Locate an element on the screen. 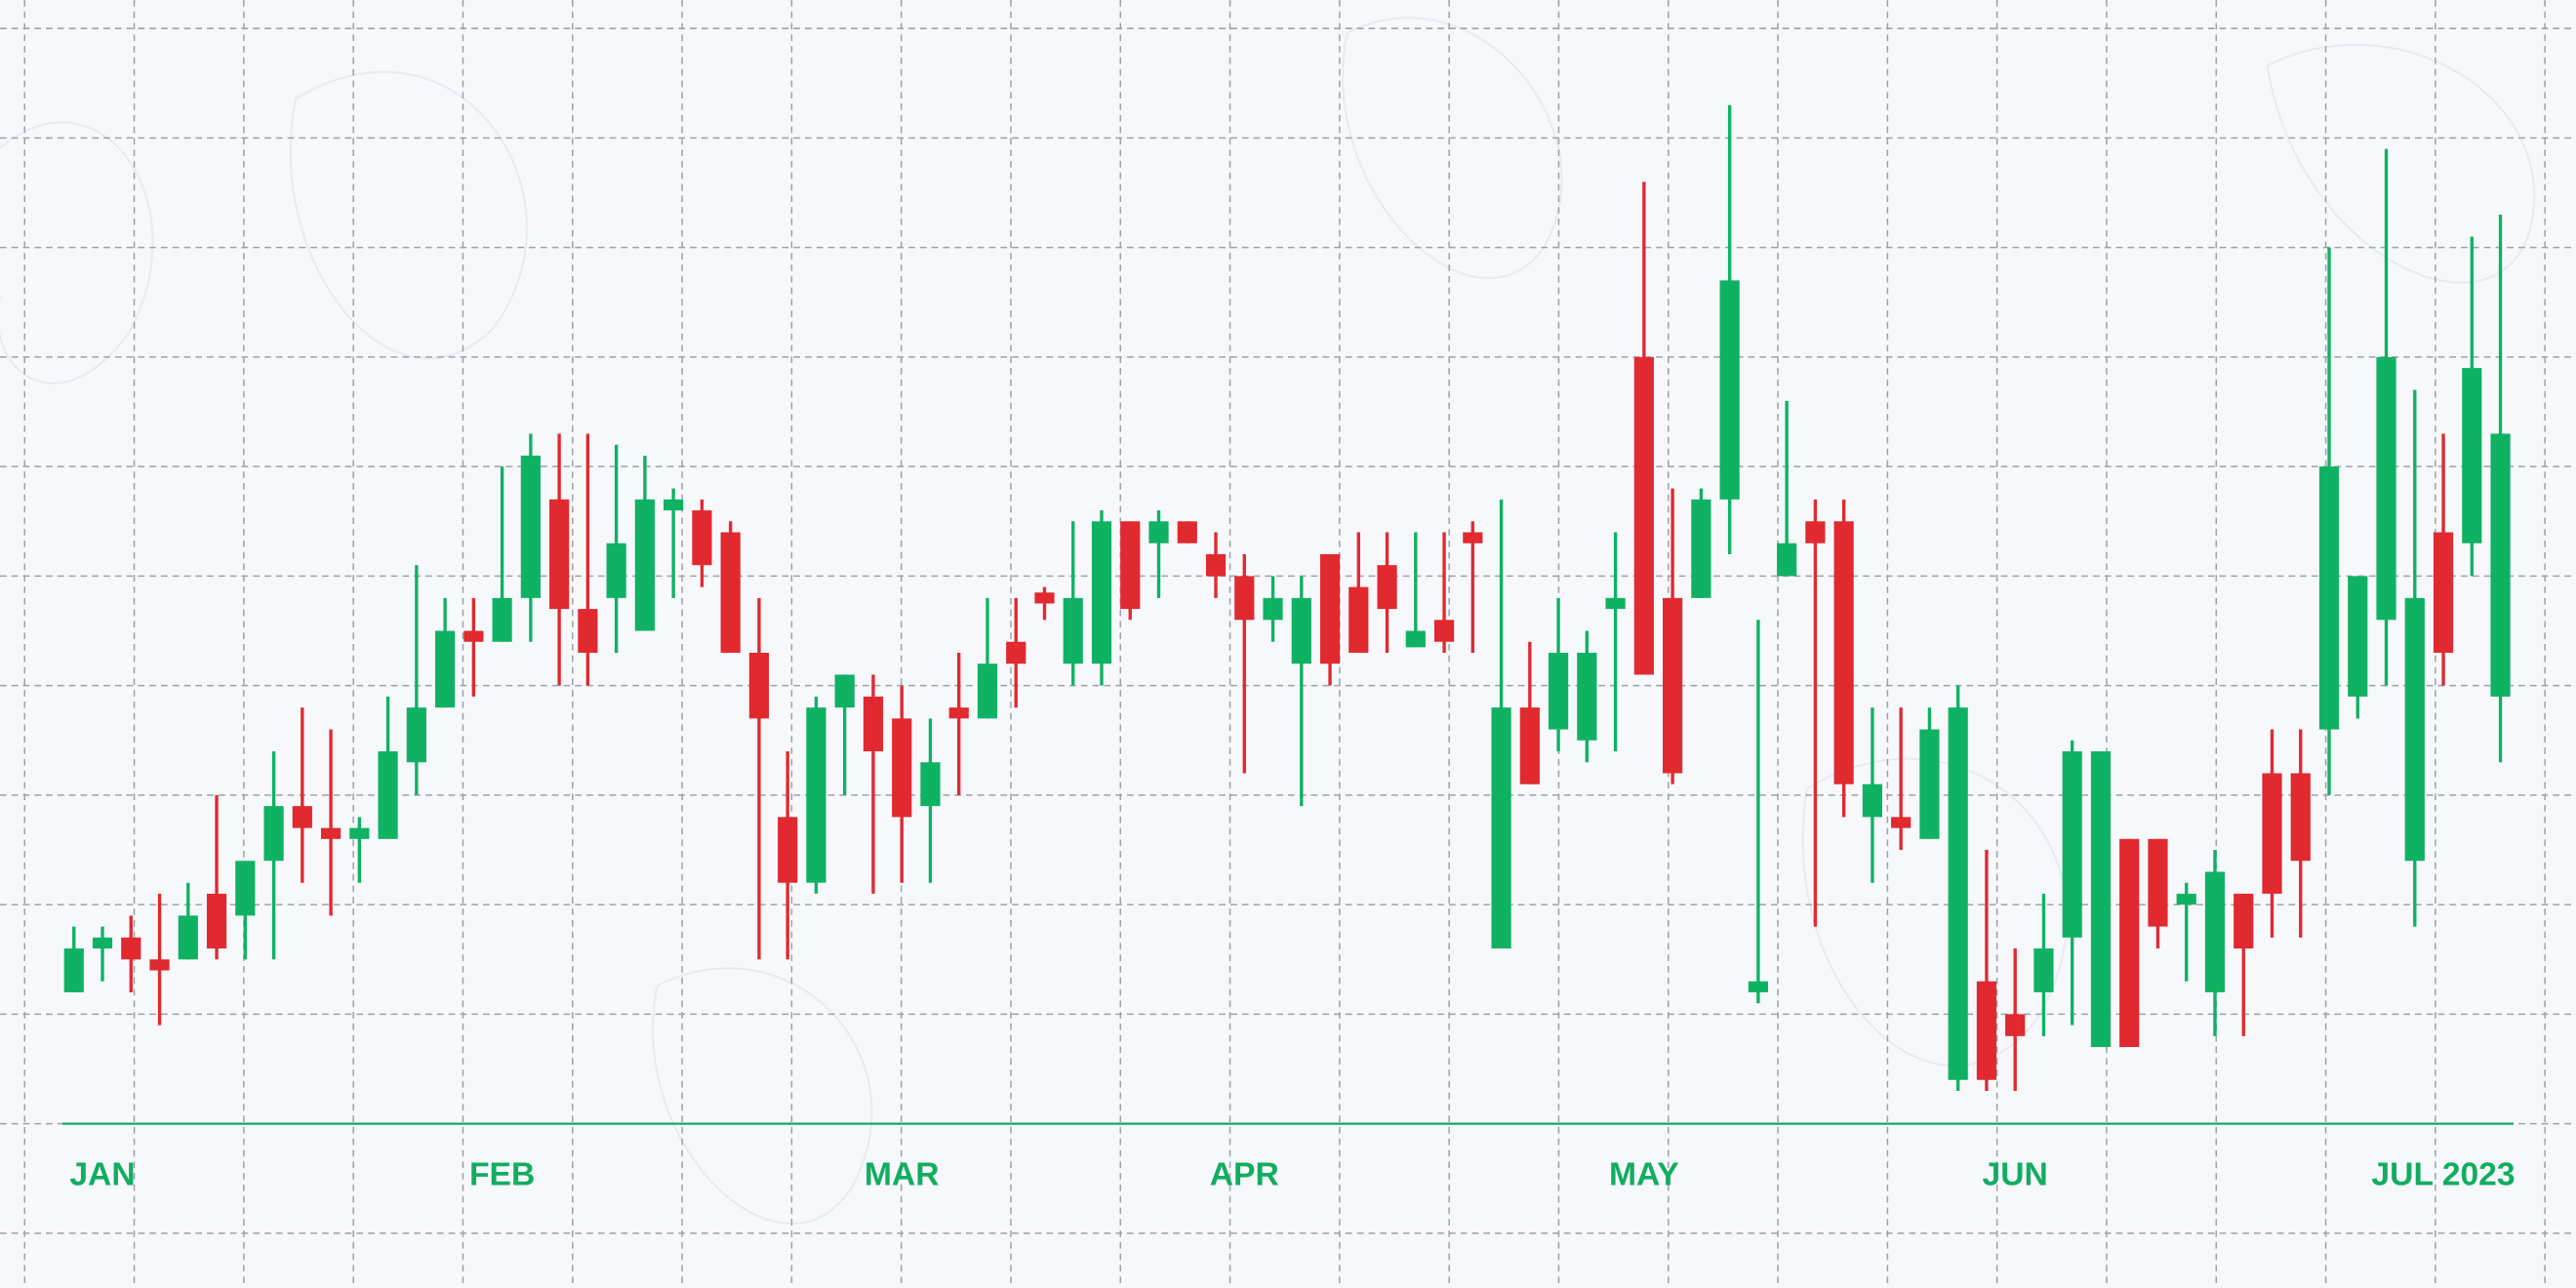 This screenshot has width=2576, height=1288. x-tick-label: MAR is located at coordinates (902, 1174).